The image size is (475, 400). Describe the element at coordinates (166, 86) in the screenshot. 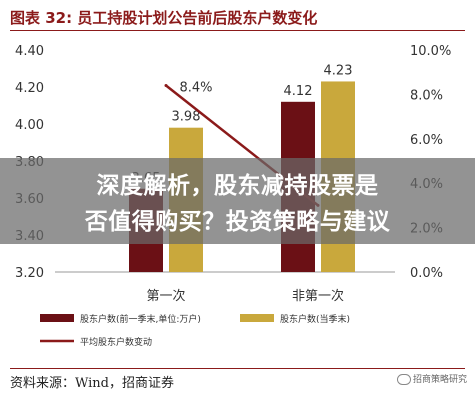

I see `line-point` at that location.